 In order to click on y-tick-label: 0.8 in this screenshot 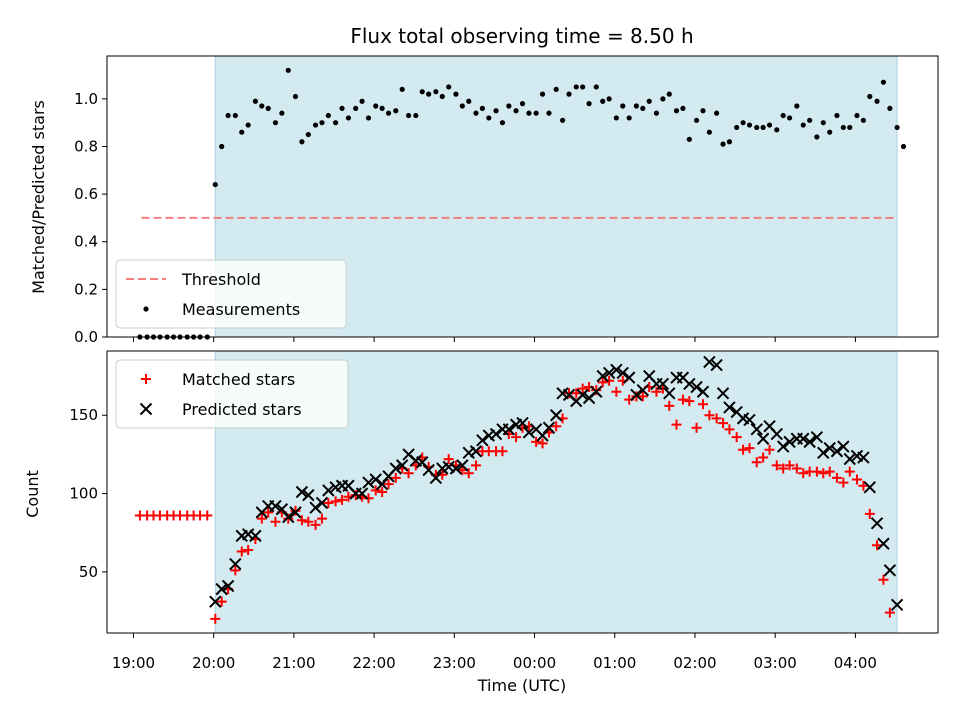, I will do `click(86, 146)`.